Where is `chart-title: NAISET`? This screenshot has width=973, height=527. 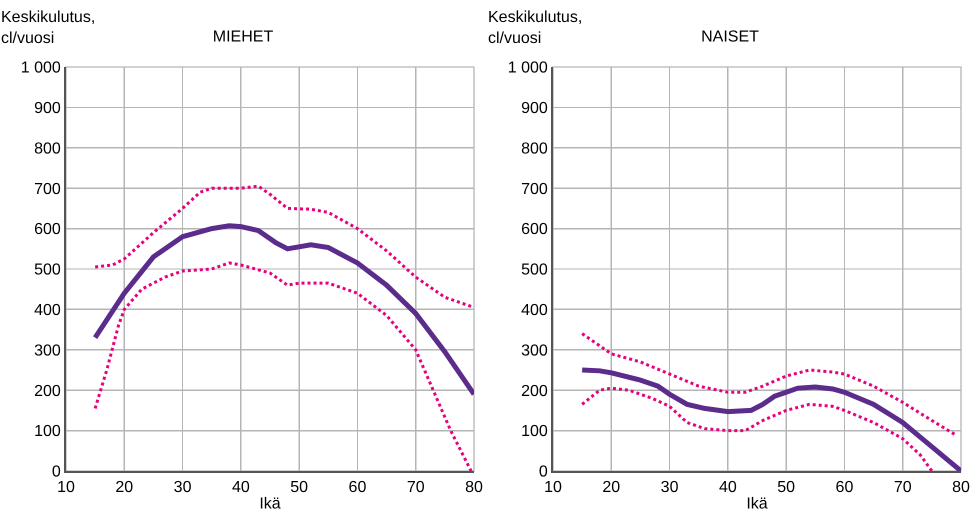
chart-title: NAISET is located at coordinates (730, 37).